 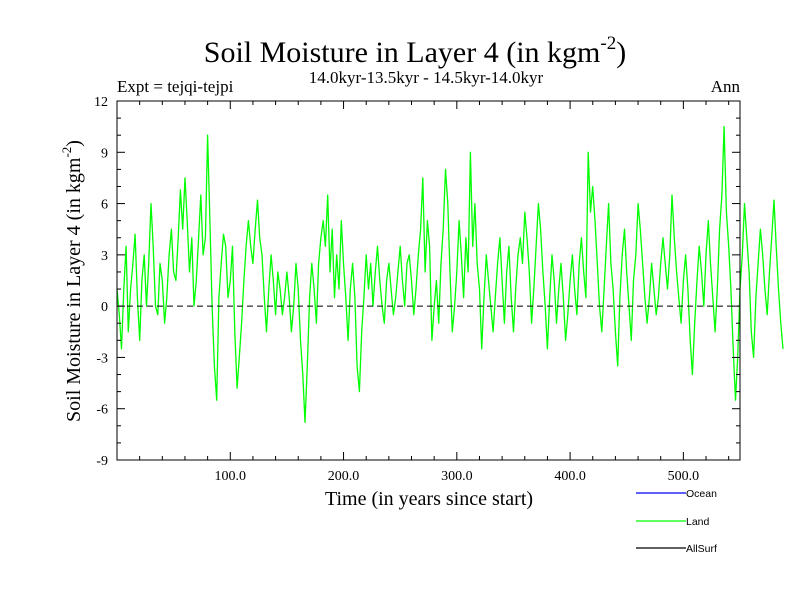 What do you see at coordinates (175, 86) in the screenshot?
I see `experiment-label: Expt = tejqi-tejpi` at bounding box center [175, 86].